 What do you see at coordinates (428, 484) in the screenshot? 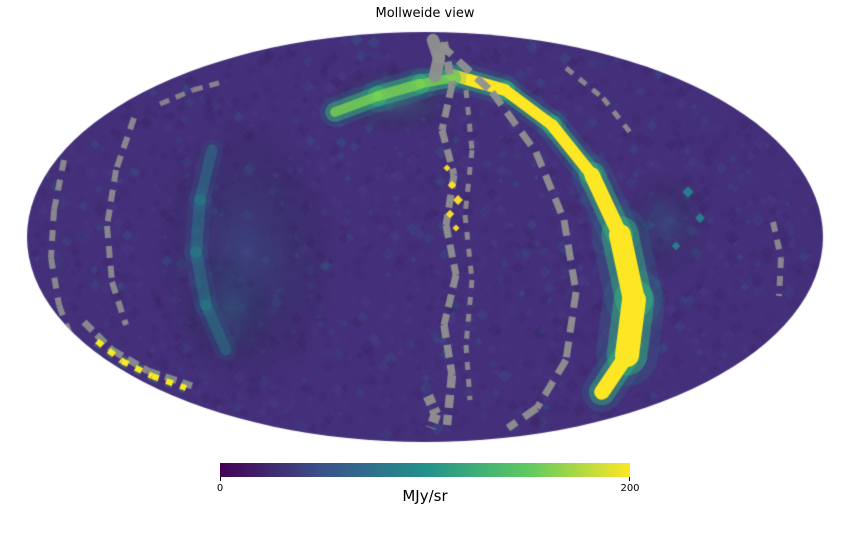
I see `colorbar: 0 200 MJy/sr` at bounding box center [428, 484].